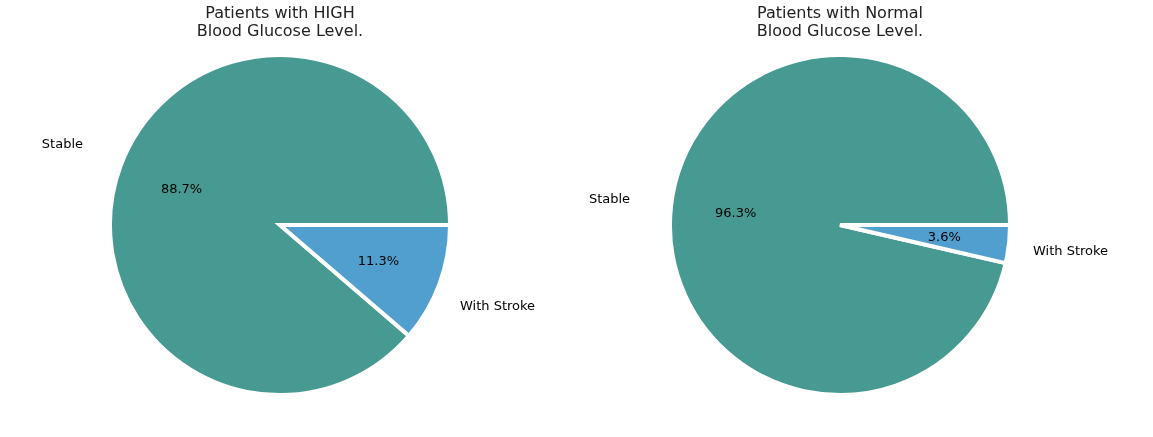  What do you see at coordinates (944, 236) in the screenshot?
I see `data-label: 3.6%` at bounding box center [944, 236].